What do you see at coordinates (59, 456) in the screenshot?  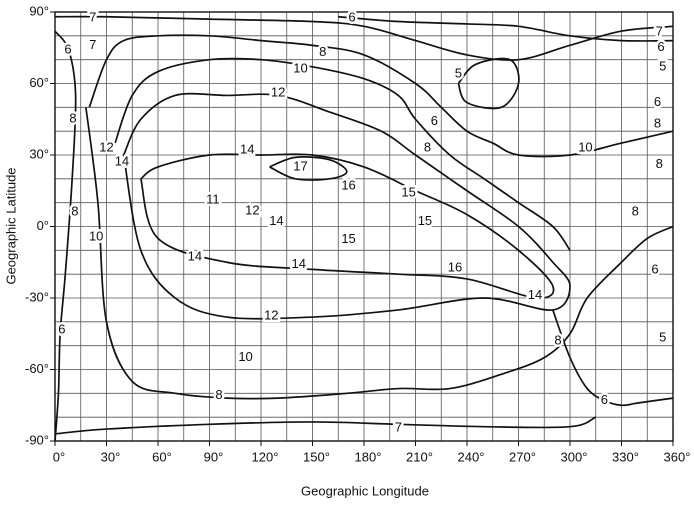 I see `x-tick-label: 0°` at bounding box center [59, 456].